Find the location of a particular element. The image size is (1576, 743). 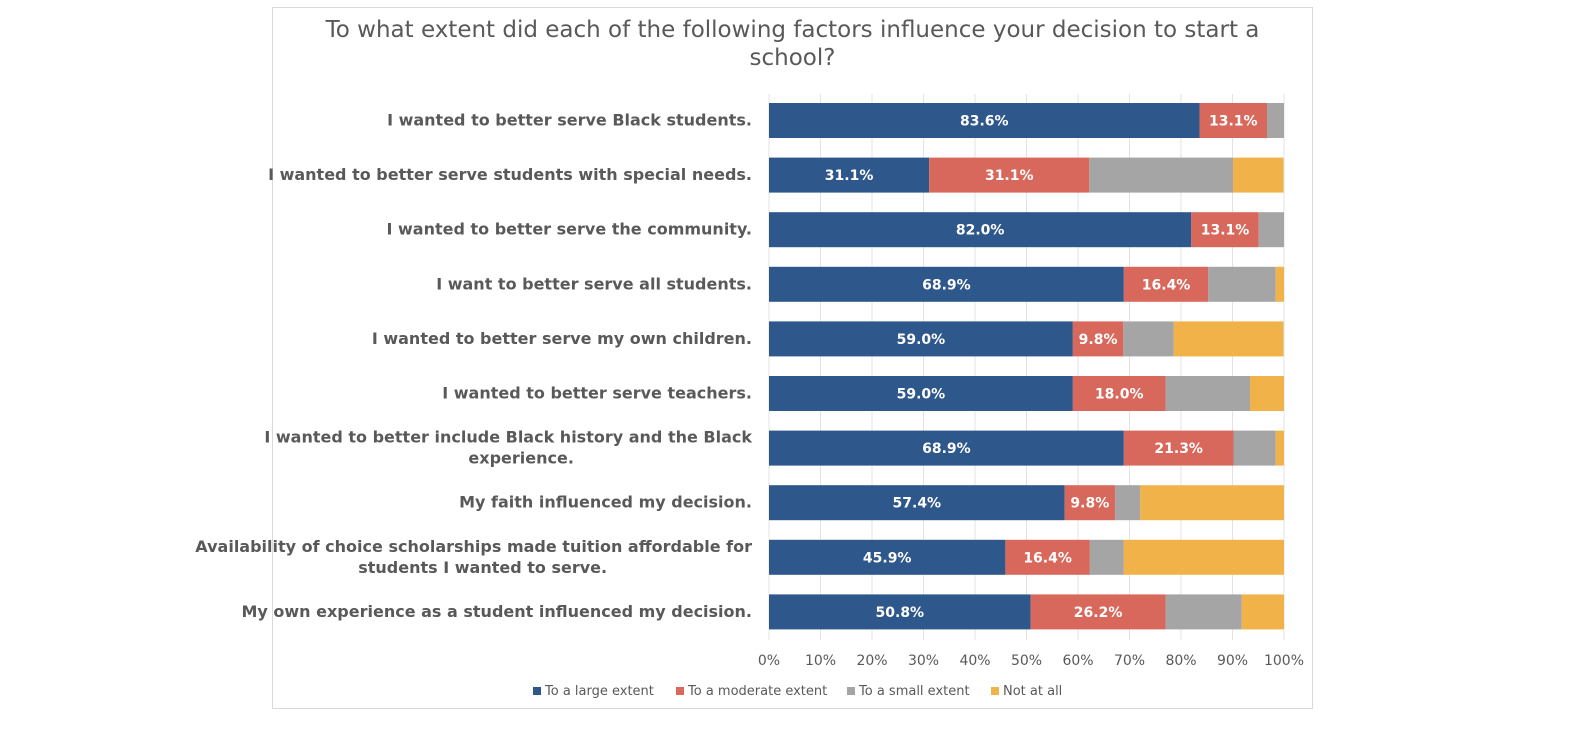

bar-value-label: 57.4% is located at coordinates (917, 504).